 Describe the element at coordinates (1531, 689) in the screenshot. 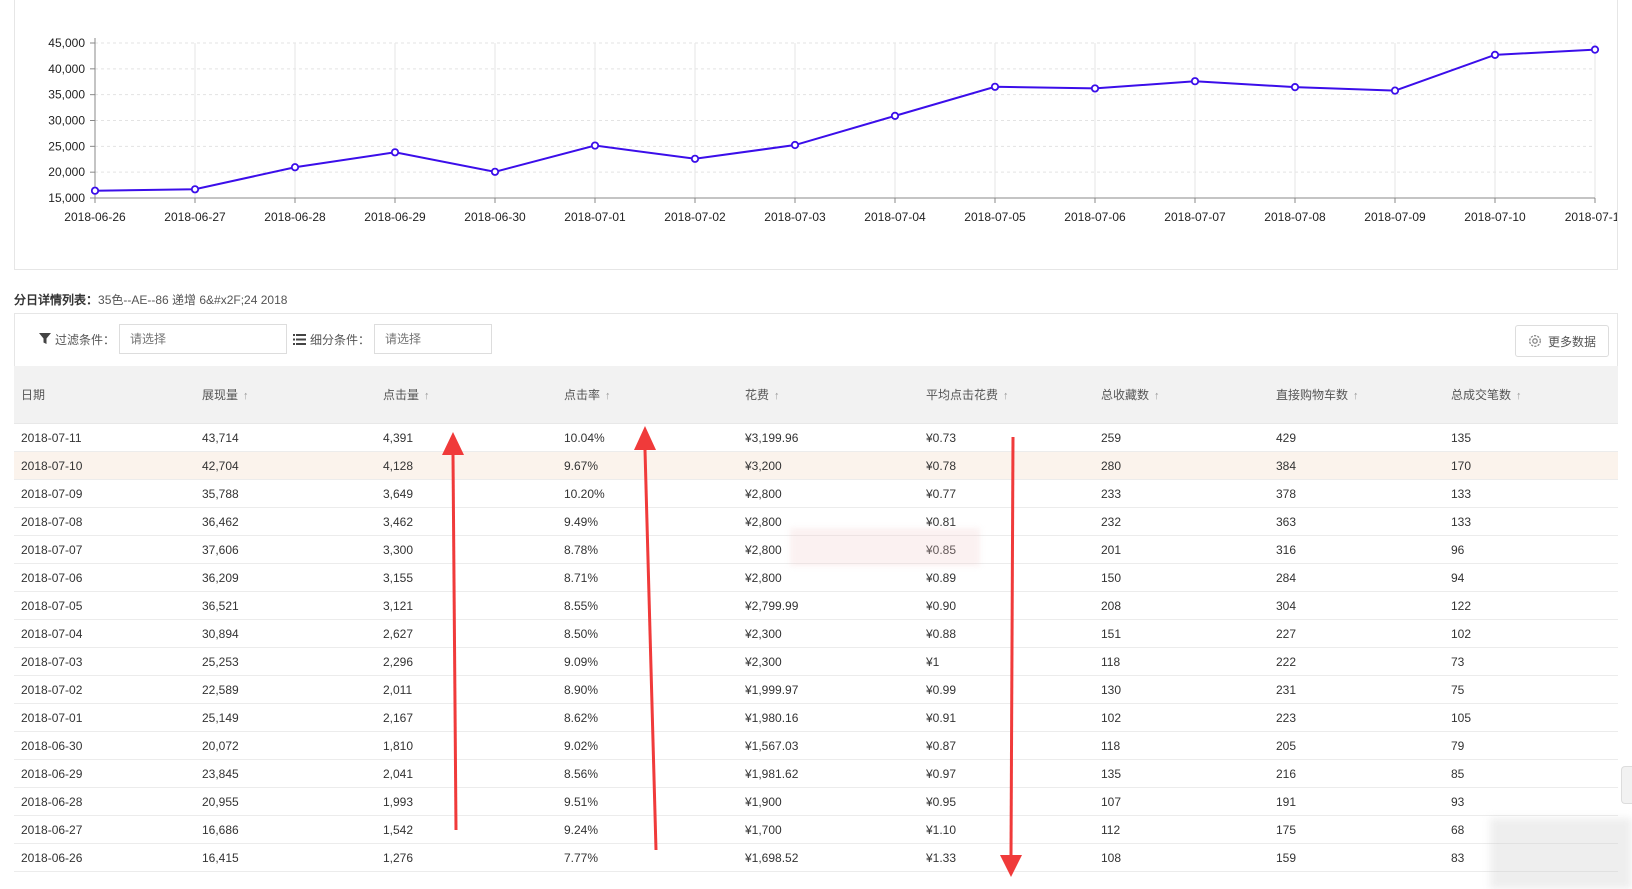

I see `table-cell: 75` at that location.